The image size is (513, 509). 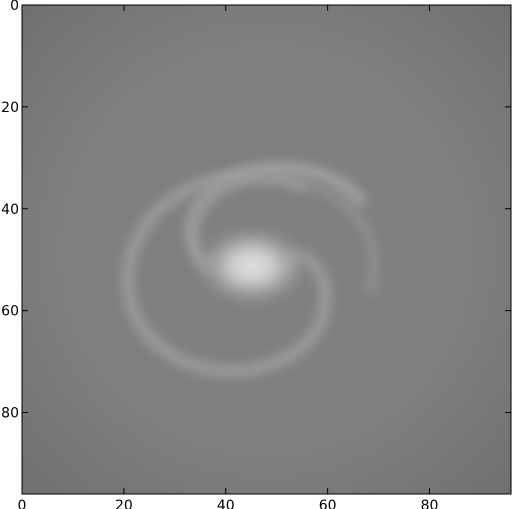 I want to click on y-tick-label: 40, so click(x=10, y=210).